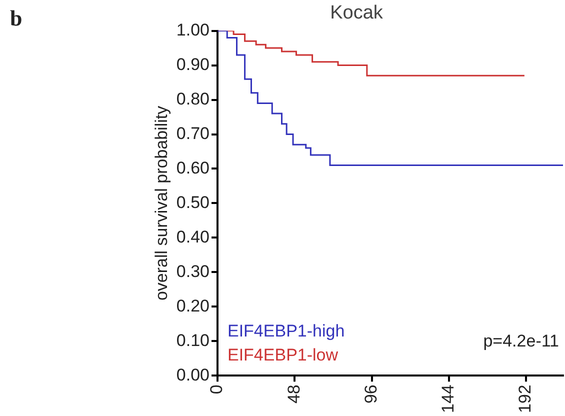  I want to click on x-tick-label: 48, so click(294, 394).